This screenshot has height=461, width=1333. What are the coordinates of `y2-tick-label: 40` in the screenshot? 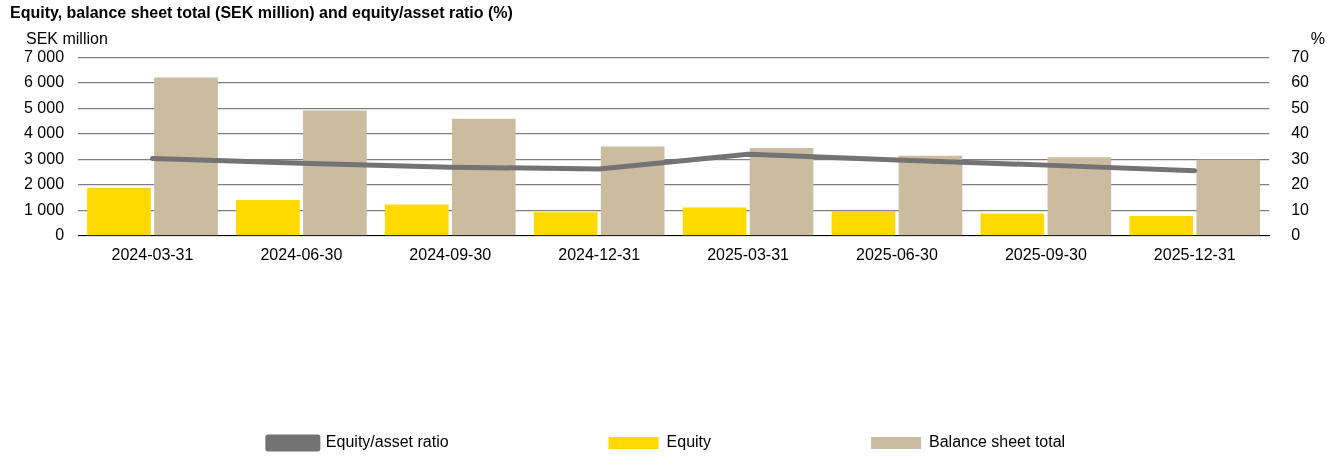 It's located at (1300, 133).